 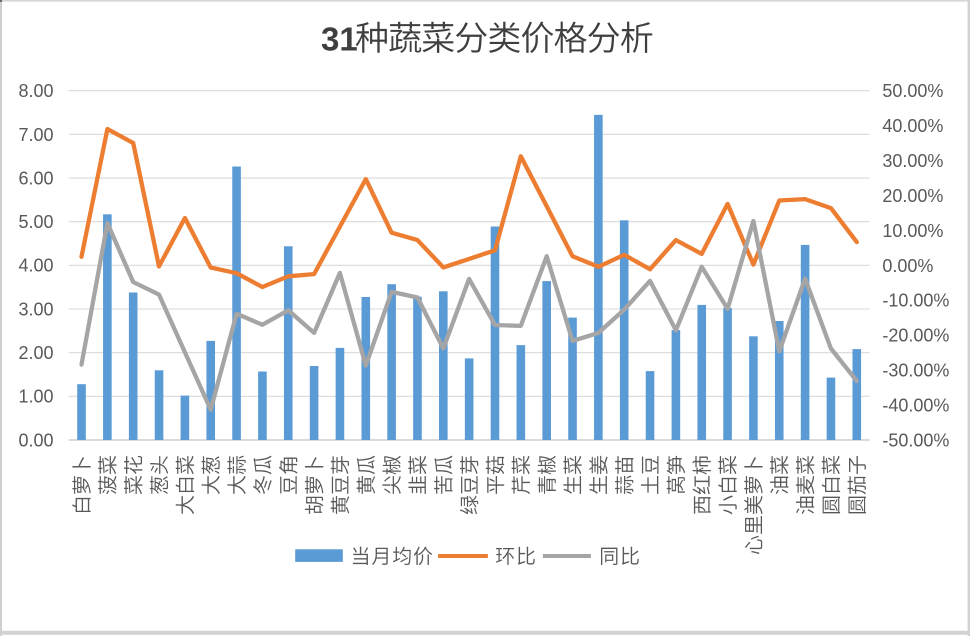 I want to click on svg-text: -30.00%, so click(x=915, y=371).